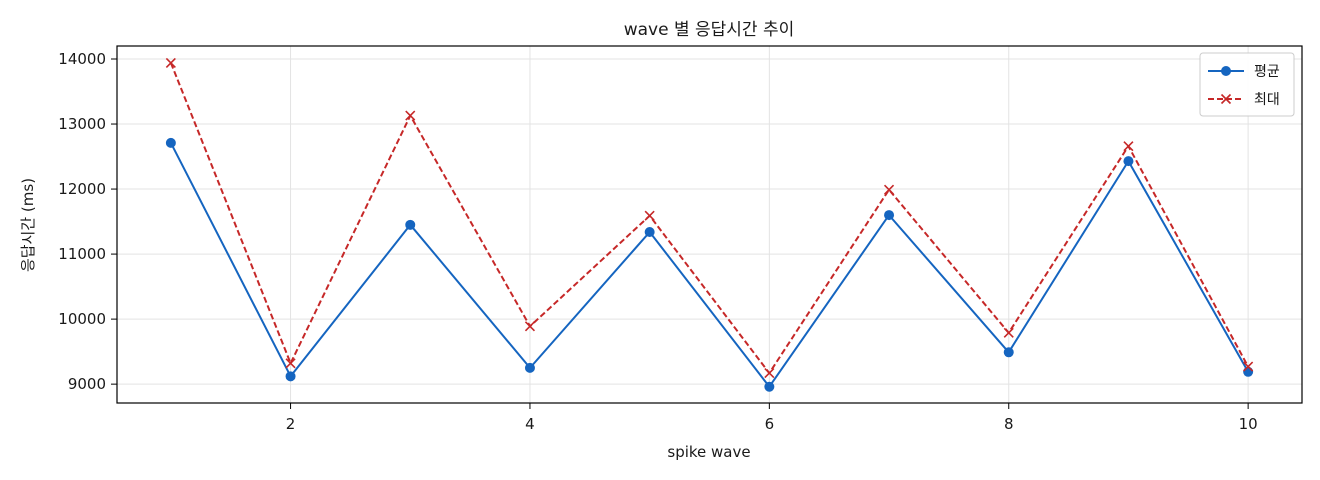  I want to click on y-axis: 9000 10000 11000 12000 13000 14000, so click(87, 221).